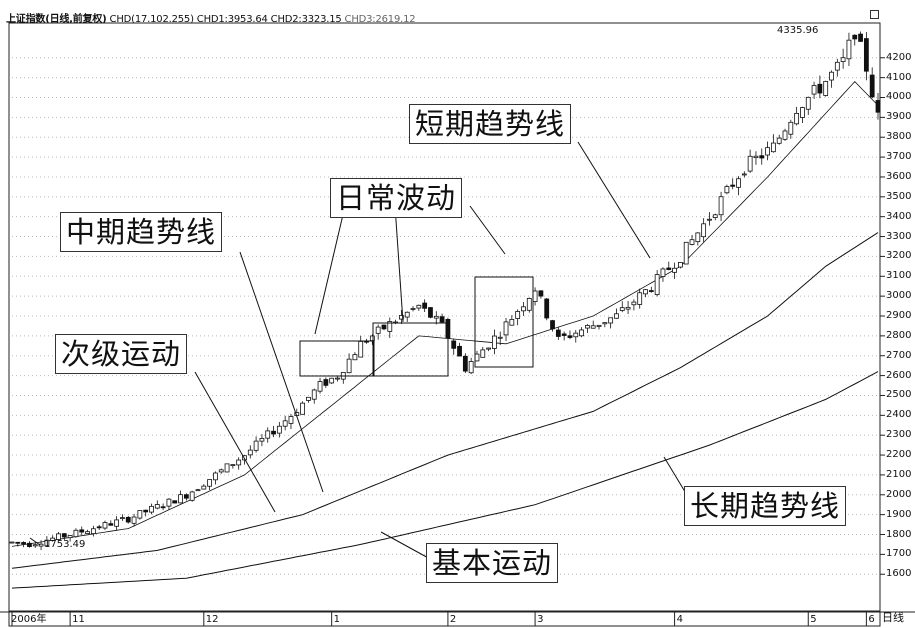  Describe the element at coordinates (899, 296) in the screenshot. I see `y-tick-label: 3000` at that location.